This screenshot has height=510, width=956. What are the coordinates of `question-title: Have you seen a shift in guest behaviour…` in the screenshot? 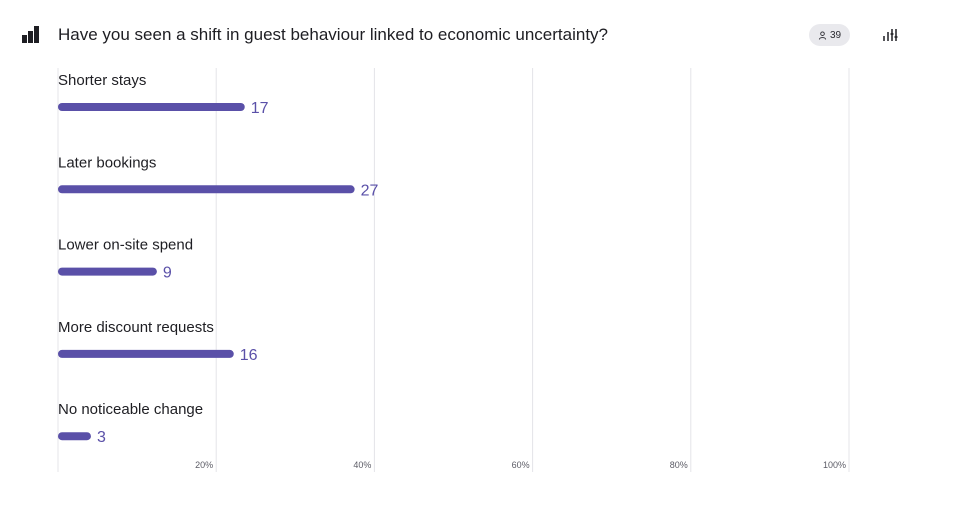 It's located at (333, 34).